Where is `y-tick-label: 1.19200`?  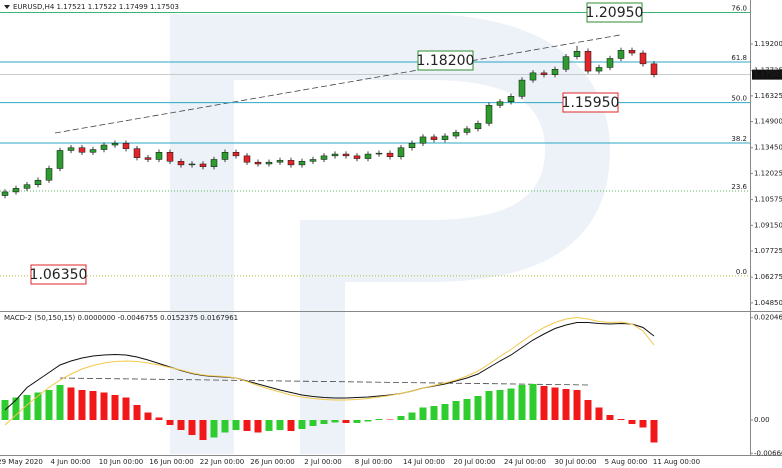
y-tick-label: 1.19200 is located at coordinates (768, 44).